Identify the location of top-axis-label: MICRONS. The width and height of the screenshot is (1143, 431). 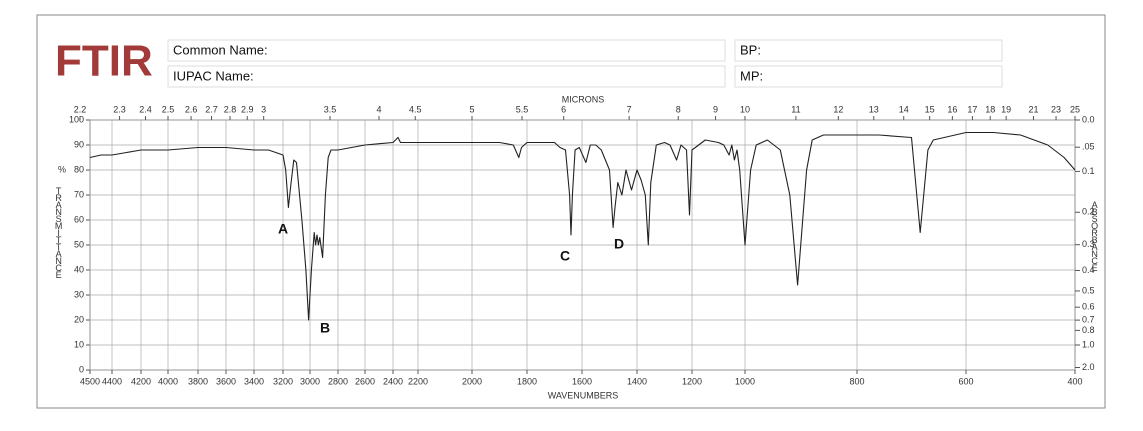
(583, 99).